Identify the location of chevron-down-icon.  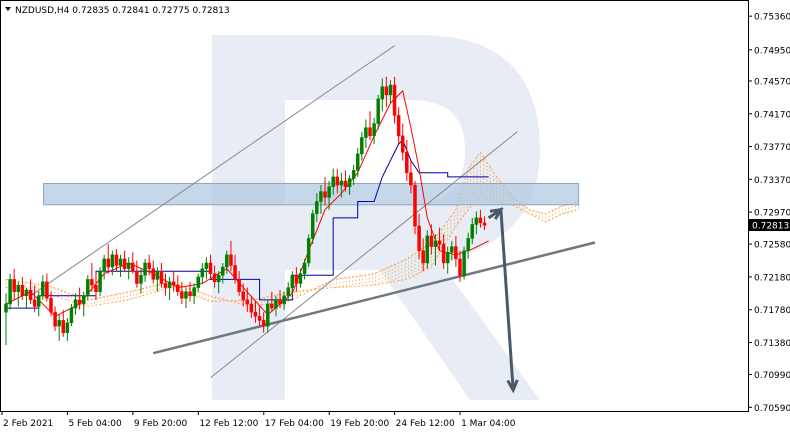
(8, 9).